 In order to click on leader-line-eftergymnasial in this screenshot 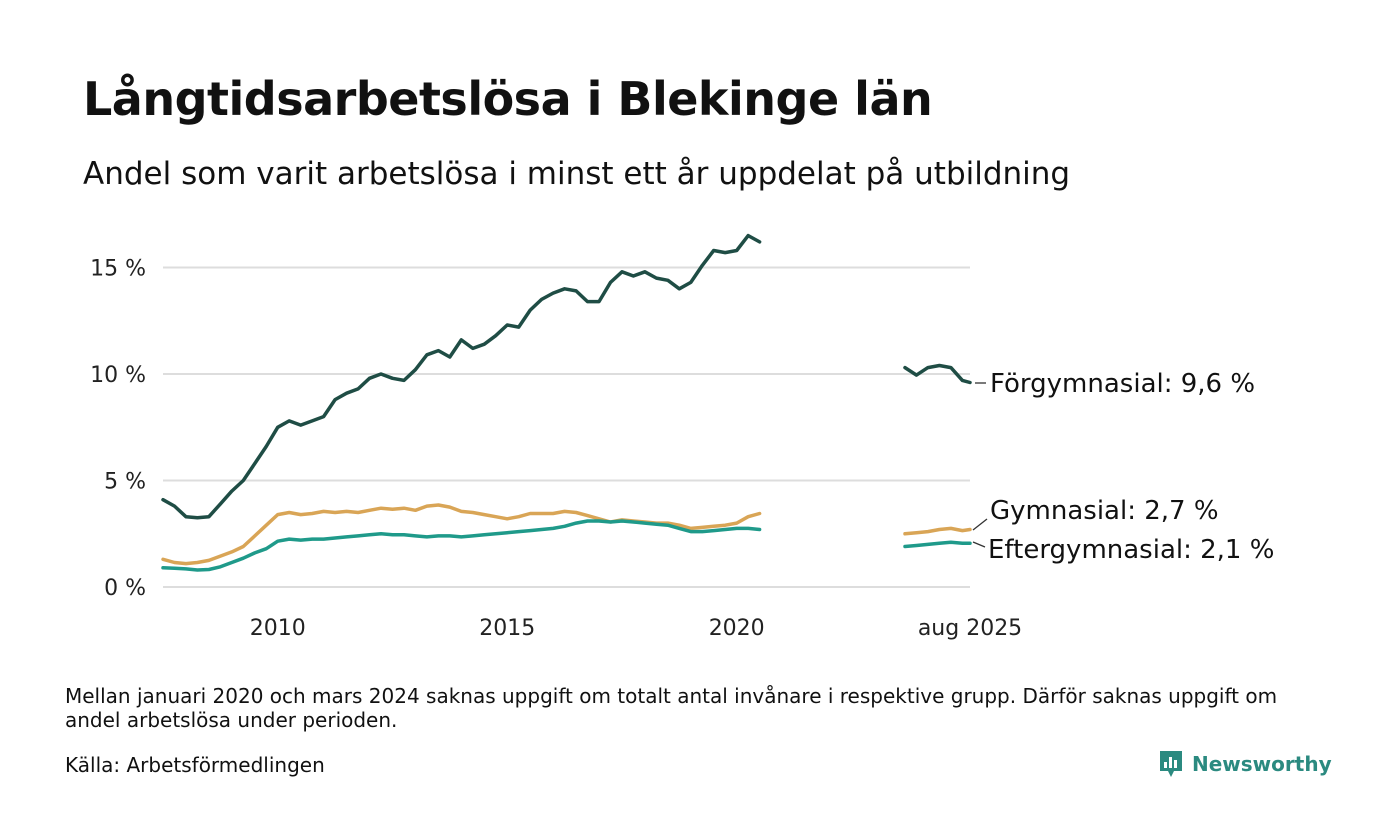, I will do `click(979, 544)`.